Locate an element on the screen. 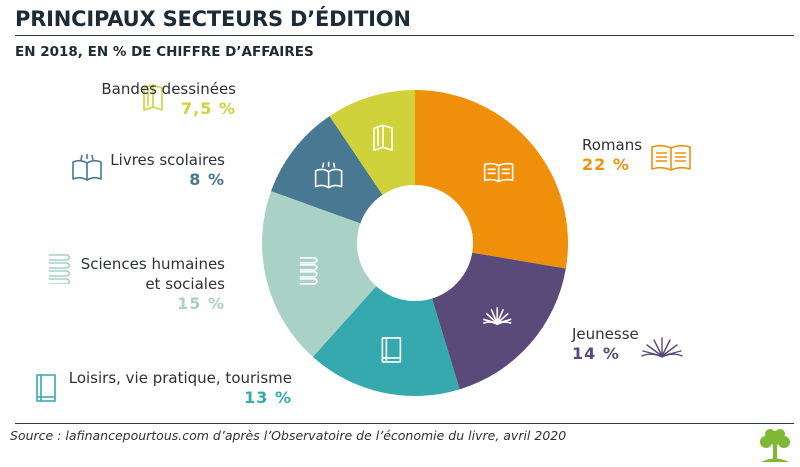 This screenshot has height=467, width=800. sciences-name-line2: et sociales is located at coordinates (185, 284).